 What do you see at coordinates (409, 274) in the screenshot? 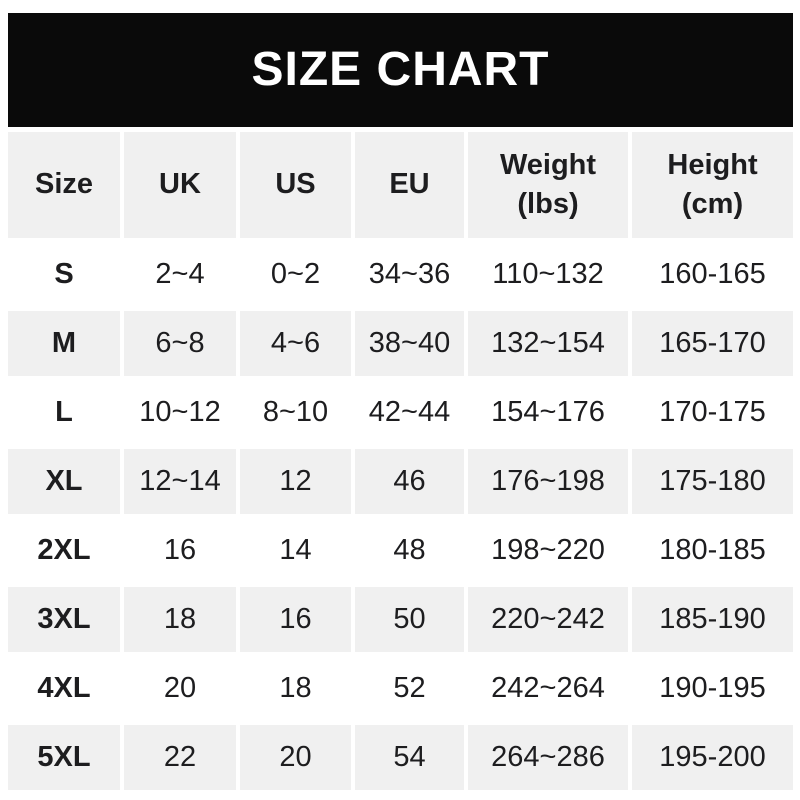
I see `cell-eu-row-1: 34~36` at bounding box center [409, 274].